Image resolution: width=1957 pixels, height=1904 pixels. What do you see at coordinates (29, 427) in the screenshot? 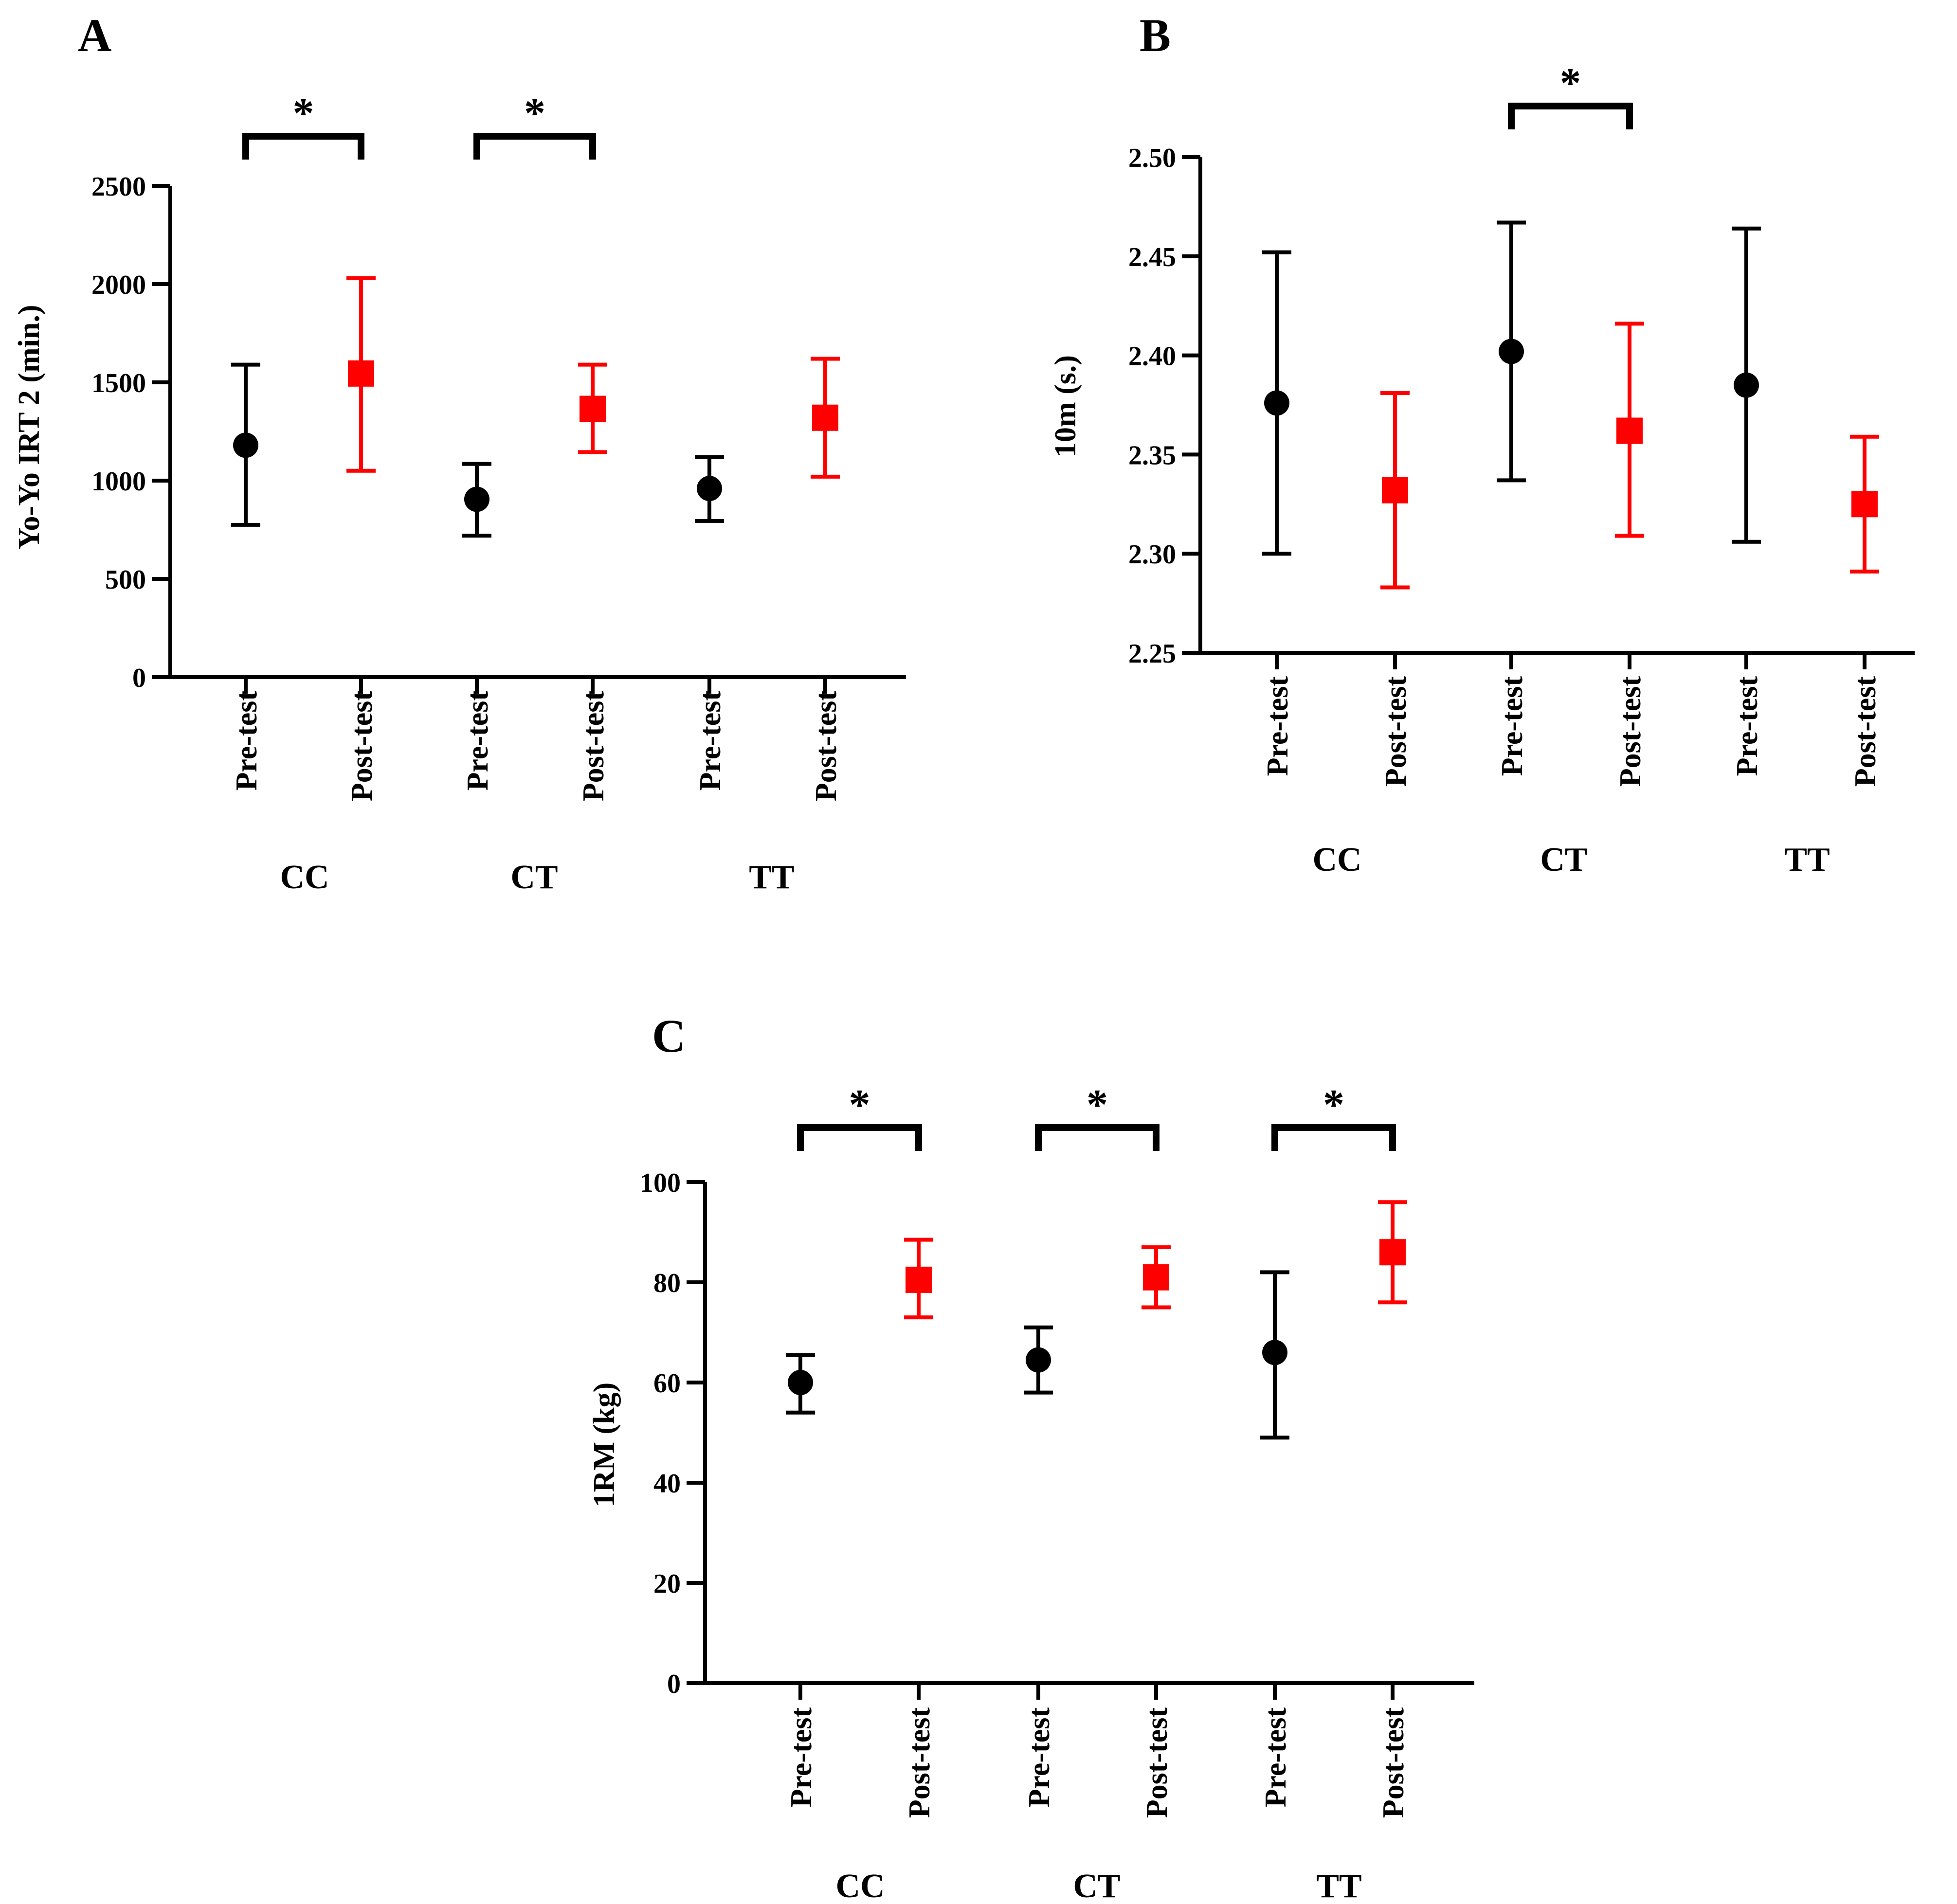
I see `y-axis-title: Yo-Yo IRT 2 (min.)` at bounding box center [29, 427].